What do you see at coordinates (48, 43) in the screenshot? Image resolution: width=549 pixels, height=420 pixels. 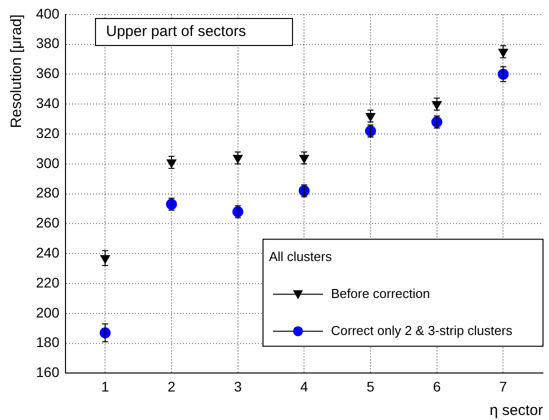 I see `y-tick-label: 380` at bounding box center [48, 43].